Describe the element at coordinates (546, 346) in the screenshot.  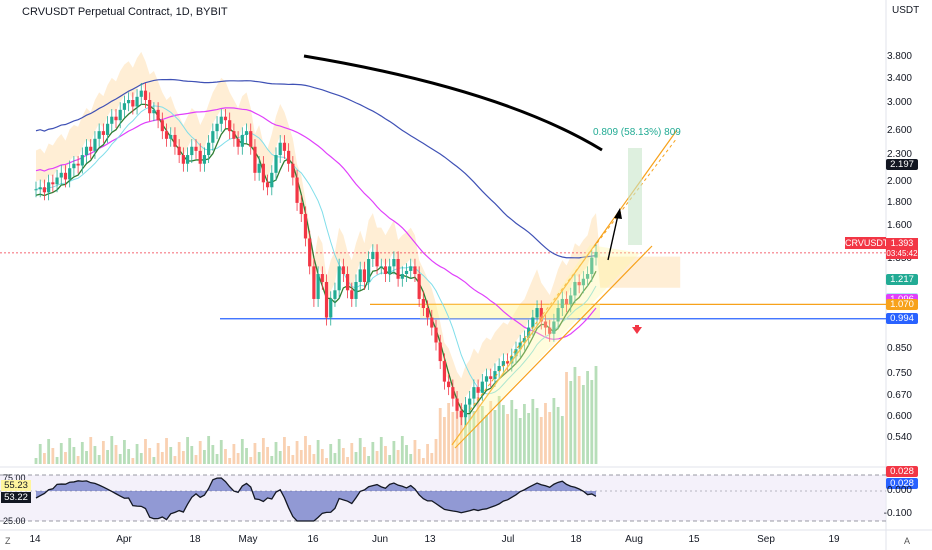
I see `channel-fill` at that location.